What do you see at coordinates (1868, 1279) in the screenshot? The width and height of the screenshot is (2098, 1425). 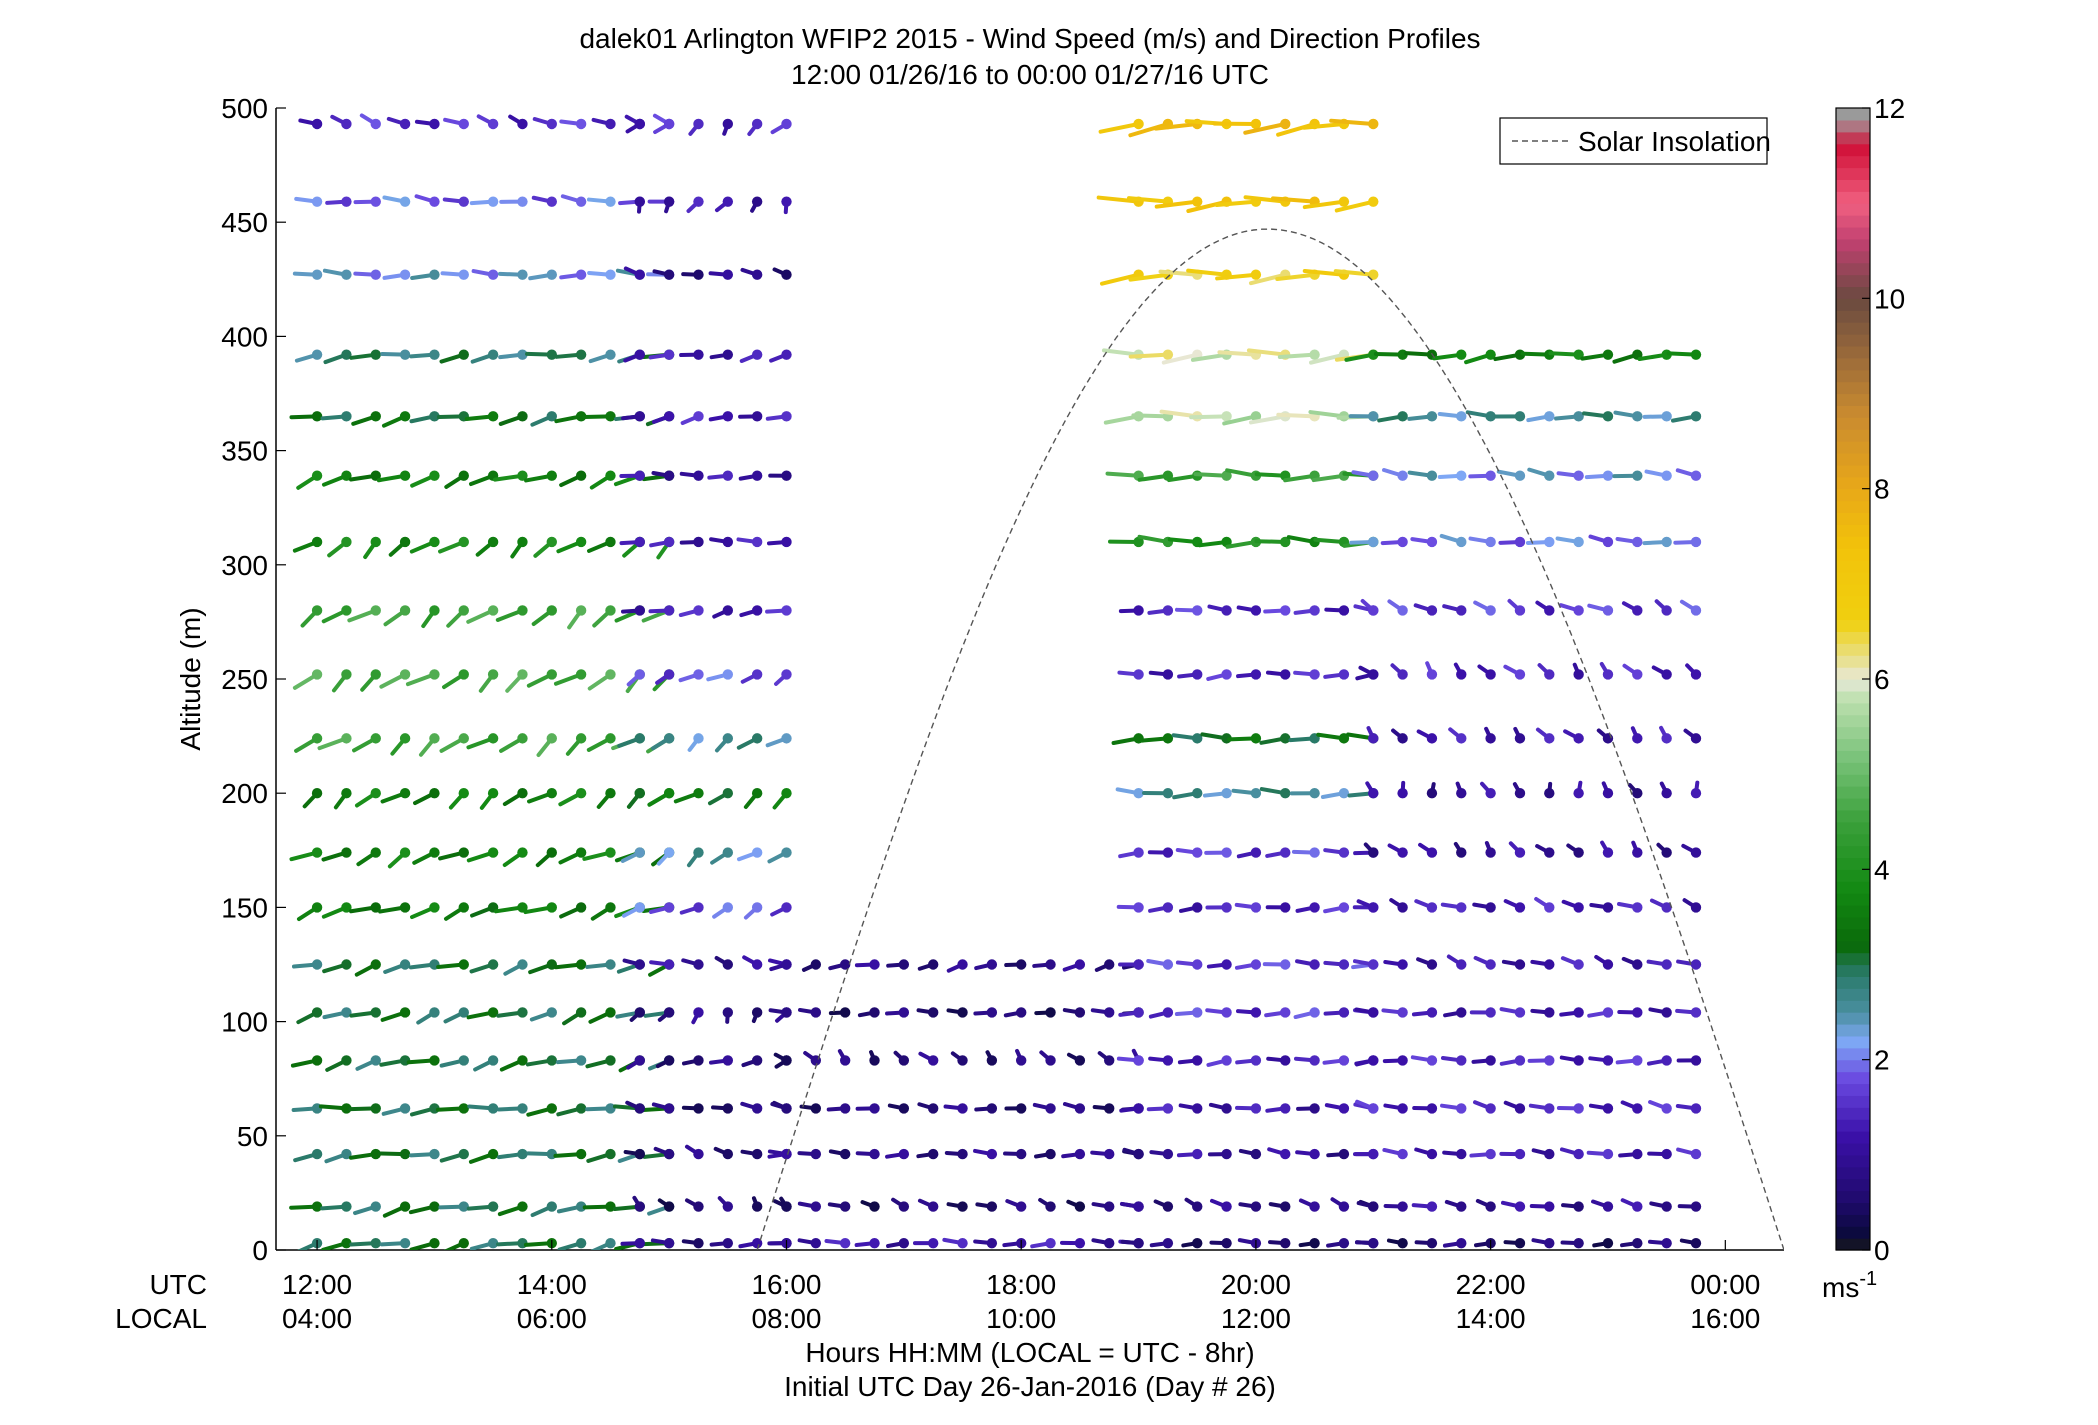 I see `colorbar-unit-exponent: -1` at bounding box center [1868, 1279].